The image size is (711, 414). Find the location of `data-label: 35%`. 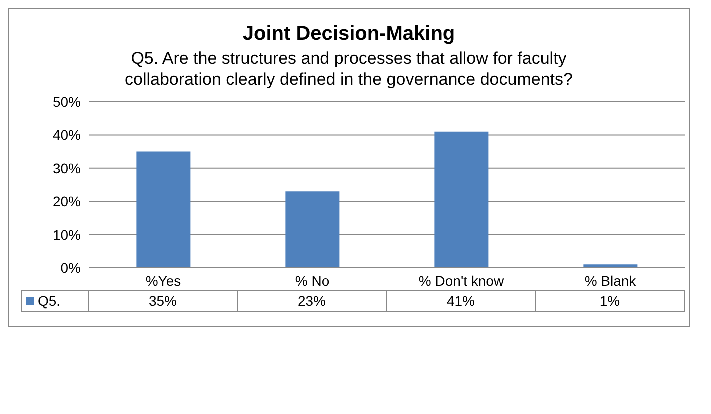

data-label: 35% is located at coordinates (163, 301).